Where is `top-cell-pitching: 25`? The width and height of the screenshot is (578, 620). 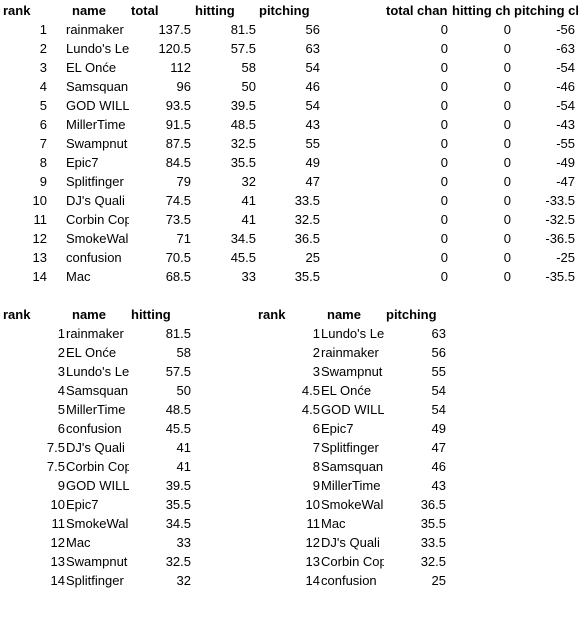
top-cell-pitching: 25 is located at coordinates (312, 257).